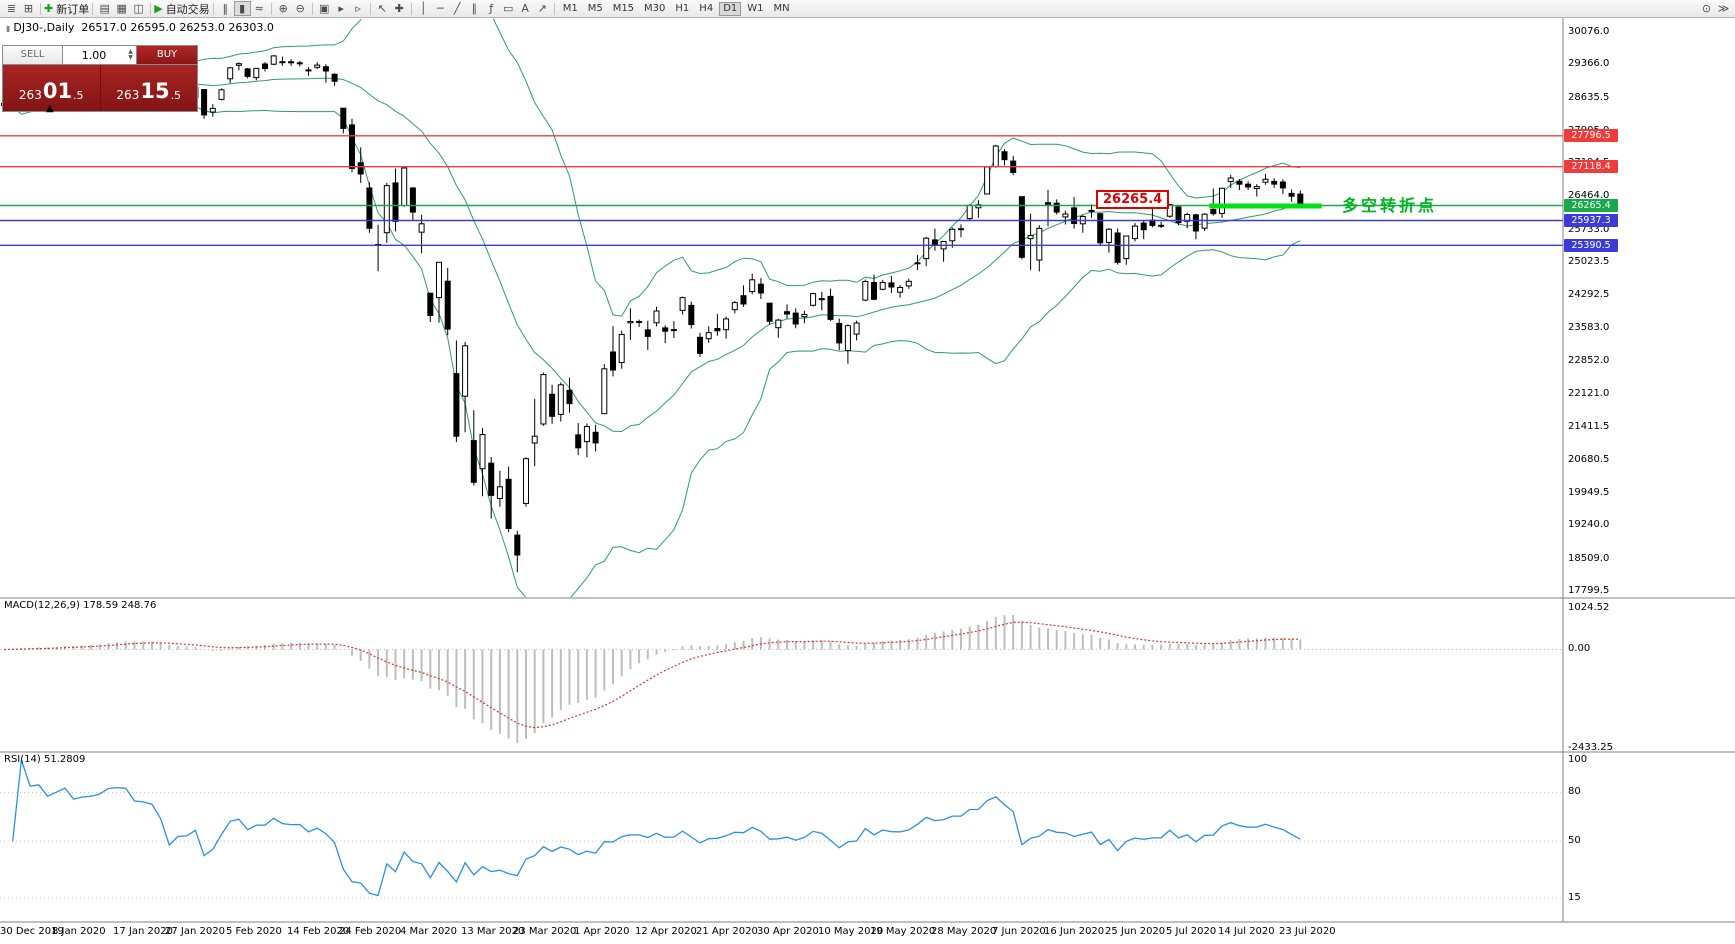 This screenshot has width=1735, height=944. I want to click on shapes-icon: ▭, so click(508, 8).